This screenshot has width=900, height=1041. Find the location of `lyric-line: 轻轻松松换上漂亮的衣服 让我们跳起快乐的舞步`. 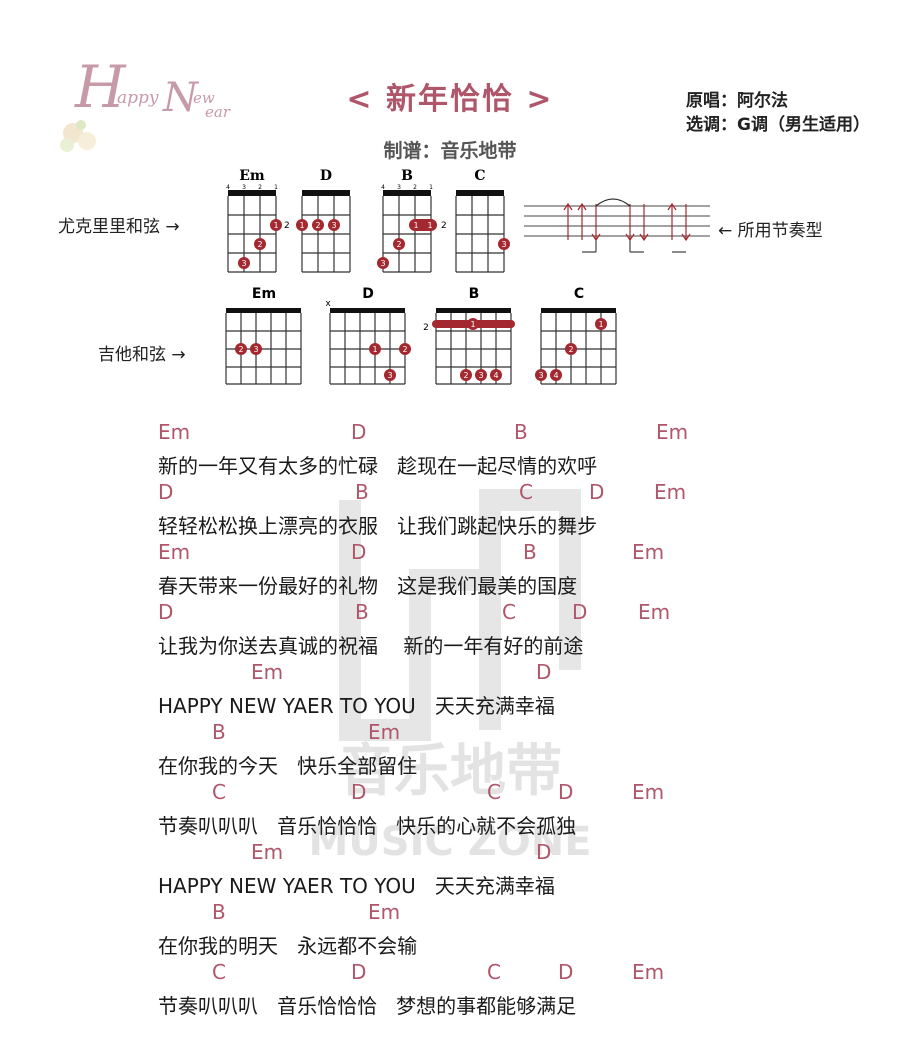

lyric-line: 轻轻松松换上漂亮的衣服 让我们跳起快乐的舞步 is located at coordinates (378, 526).